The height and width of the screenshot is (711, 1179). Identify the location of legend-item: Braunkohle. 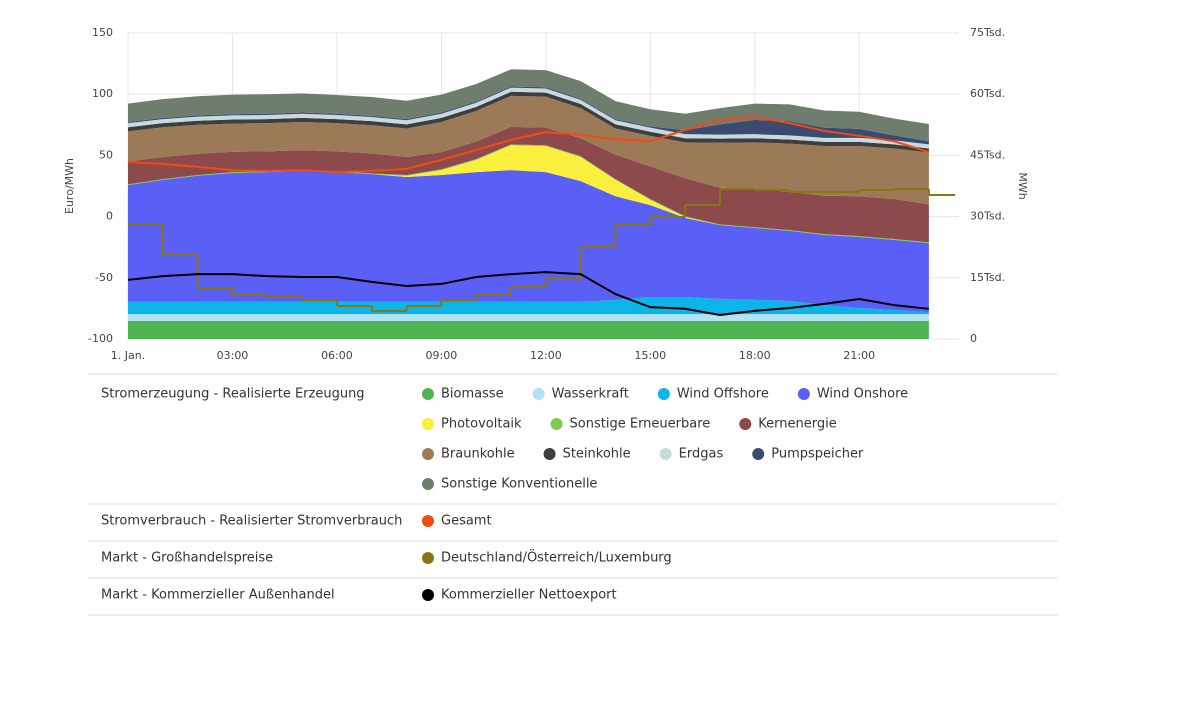
(468, 454).